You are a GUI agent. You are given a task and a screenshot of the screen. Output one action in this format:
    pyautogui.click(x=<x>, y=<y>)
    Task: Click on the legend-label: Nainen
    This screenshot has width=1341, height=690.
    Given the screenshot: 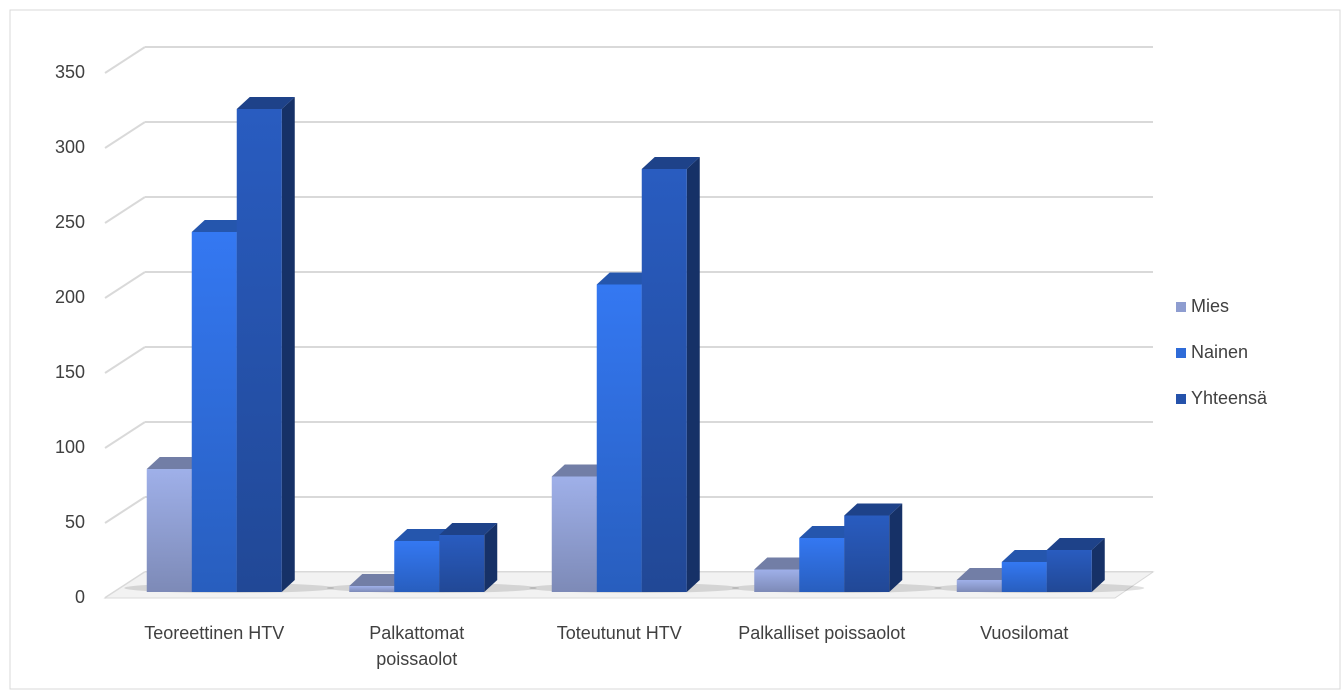 What is the action you would take?
    pyautogui.click(x=1219, y=352)
    